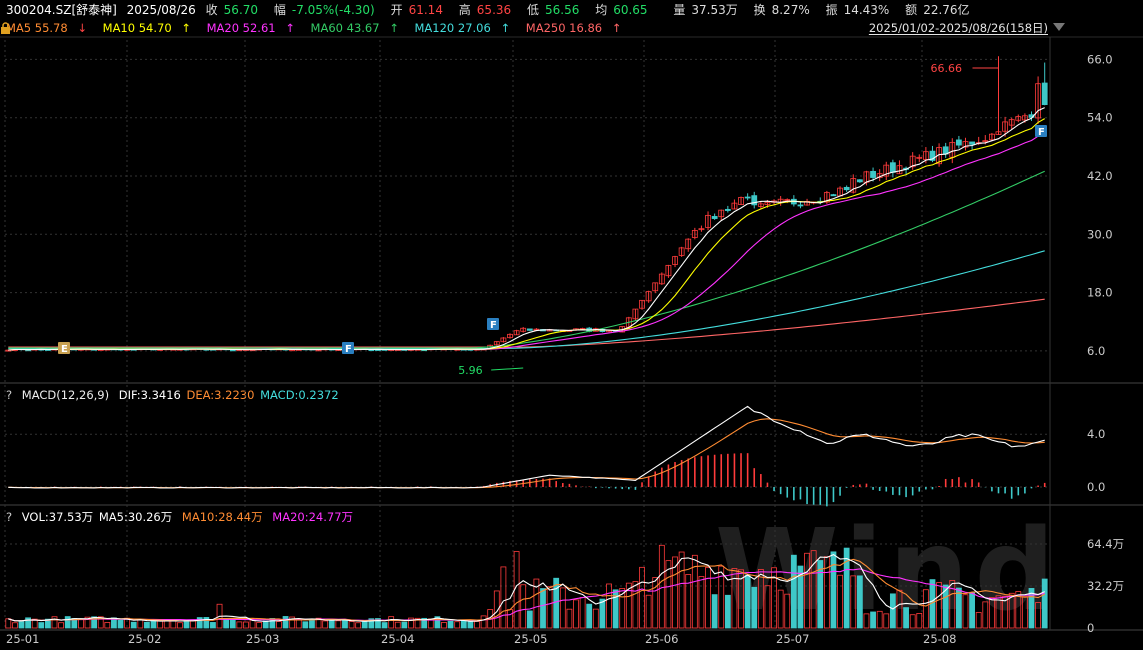  What do you see at coordinates (866, 10) in the screenshot?
I see `amplitude-value: 14.43%` at bounding box center [866, 10].